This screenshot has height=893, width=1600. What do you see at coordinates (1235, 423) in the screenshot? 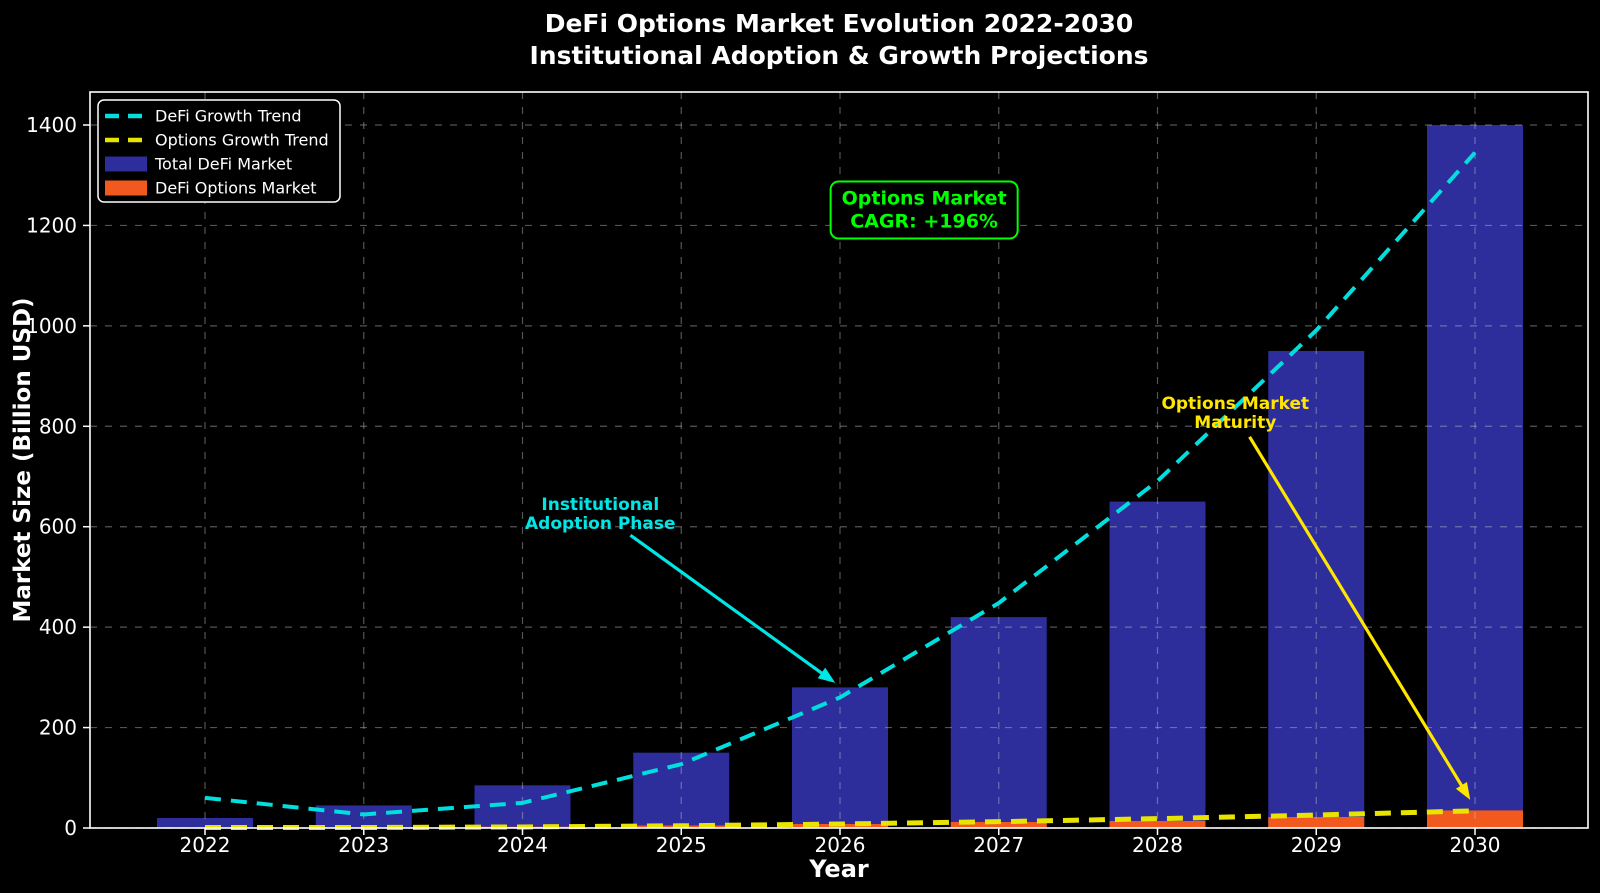
I see `options-maturity-callout-line-2: Maturity` at bounding box center [1235, 423].